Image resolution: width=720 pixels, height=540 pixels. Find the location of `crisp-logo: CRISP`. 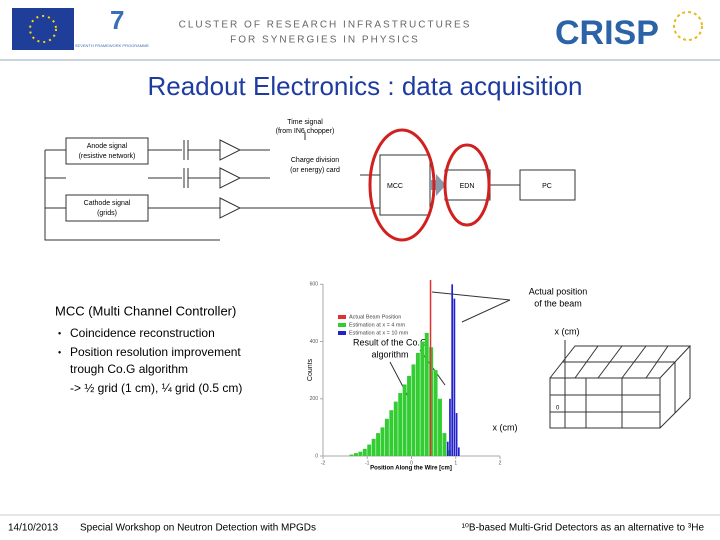

crisp-logo: CRISP is located at coordinates (607, 33).